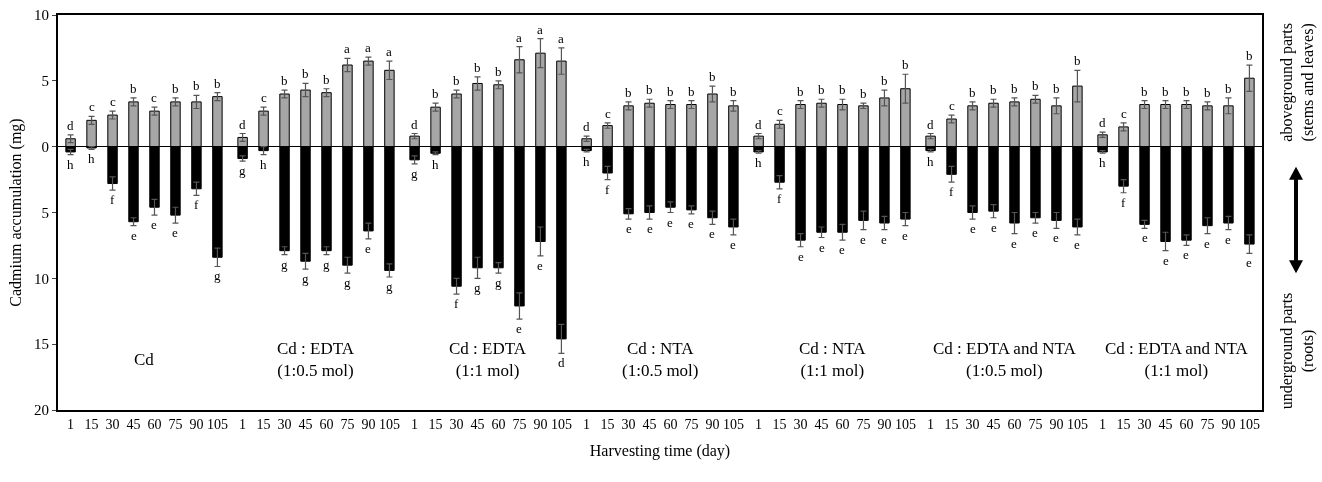  What do you see at coordinates (41, 410) in the screenshot?
I see `y-tick-label: 20` at bounding box center [41, 410].